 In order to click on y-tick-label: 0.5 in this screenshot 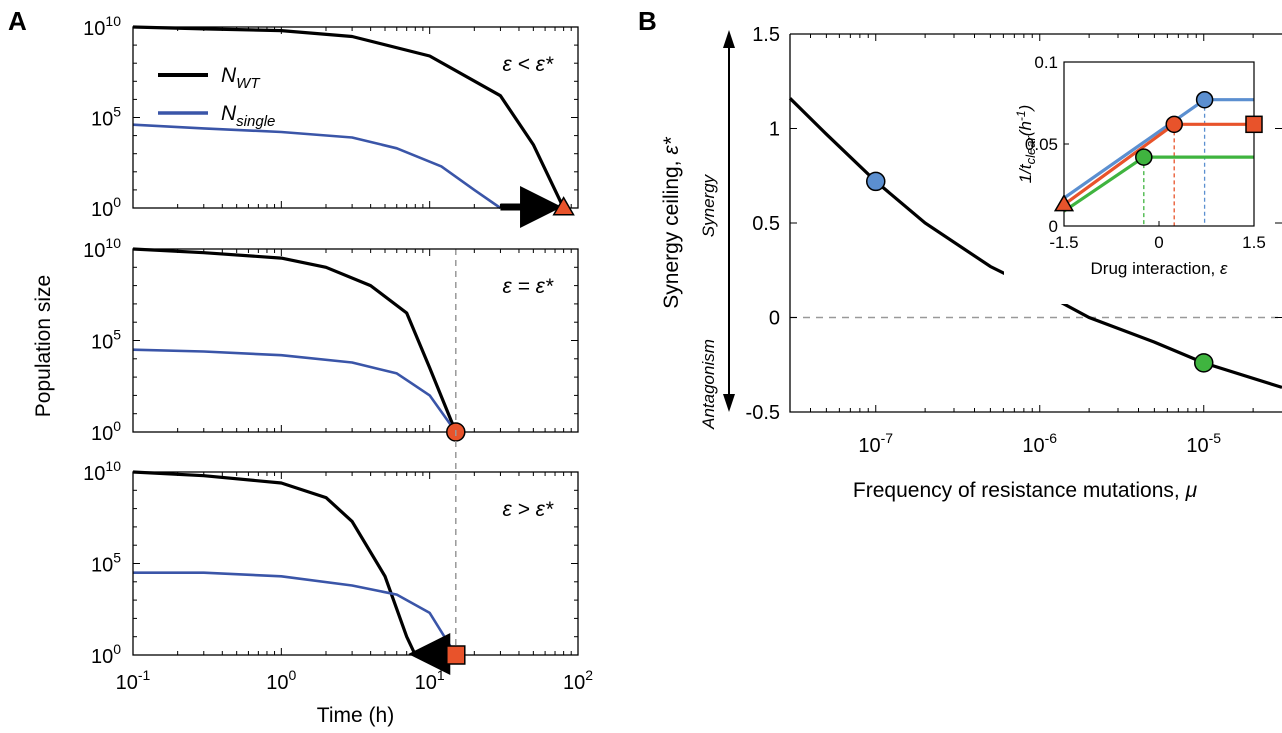, I will do `click(766, 224)`.